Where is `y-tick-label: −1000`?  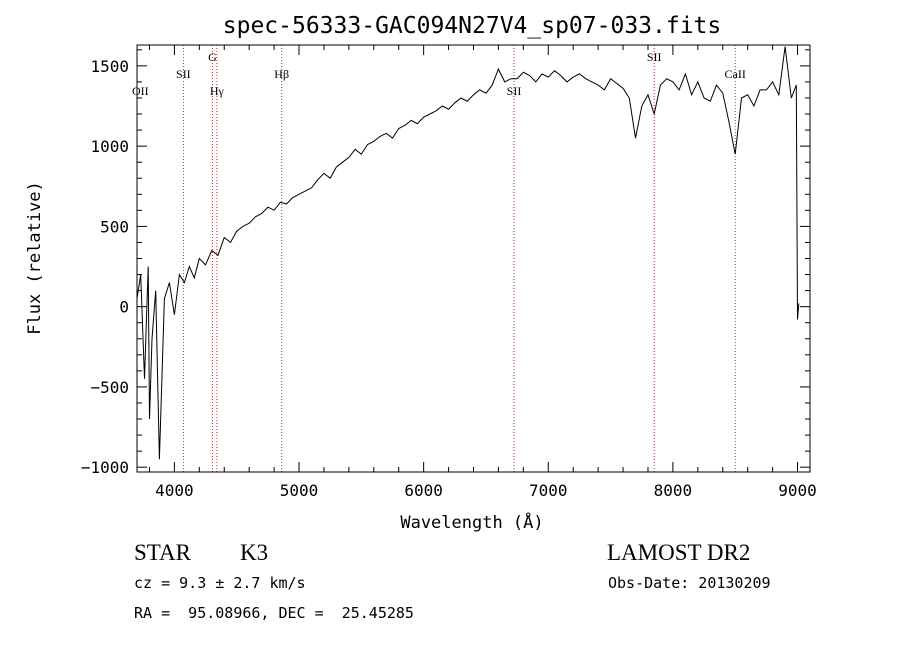
y-tick-label: −1000 is located at coordinates (105, 467).